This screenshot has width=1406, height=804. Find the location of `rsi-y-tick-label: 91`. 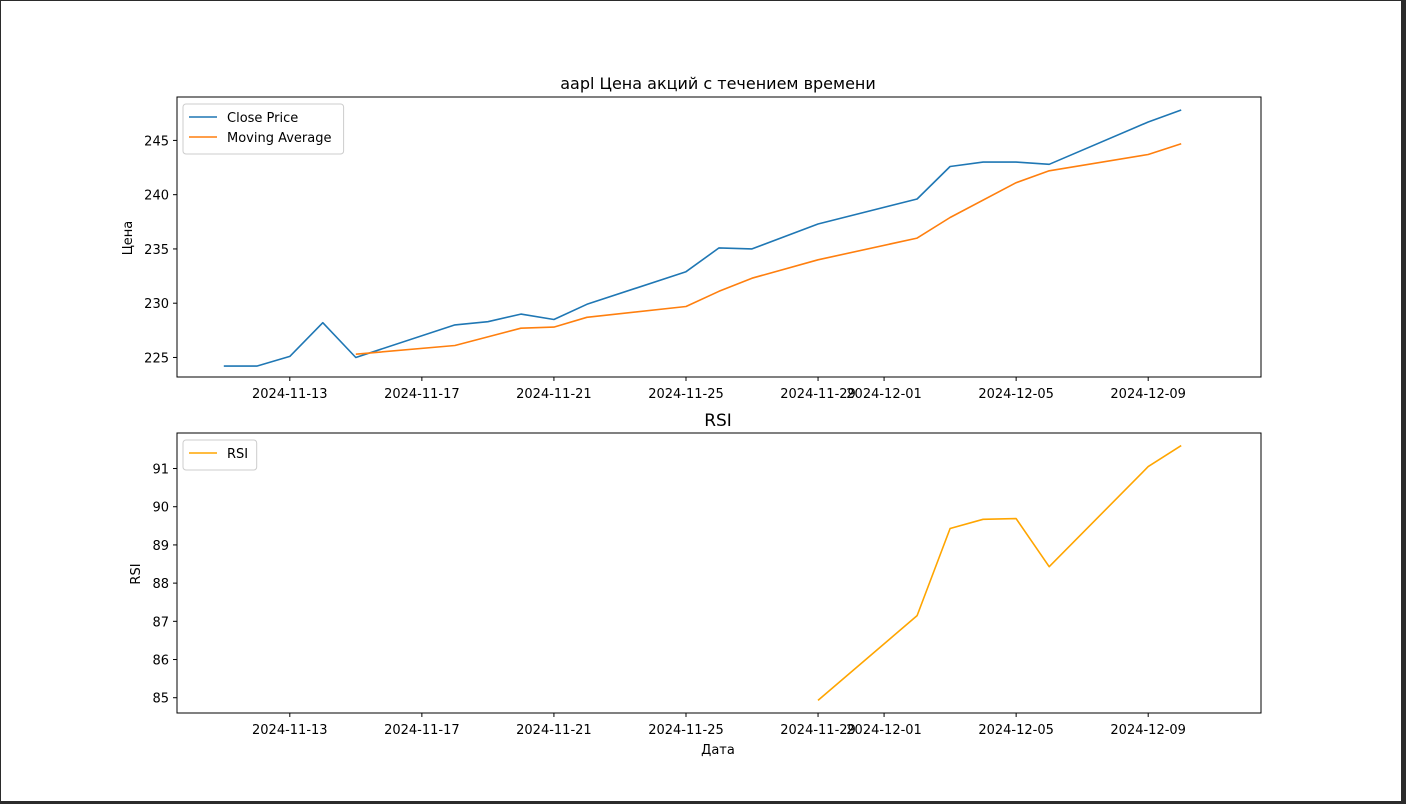

rsi-y-tick-label: 91 is located at coordinates (160, 470).